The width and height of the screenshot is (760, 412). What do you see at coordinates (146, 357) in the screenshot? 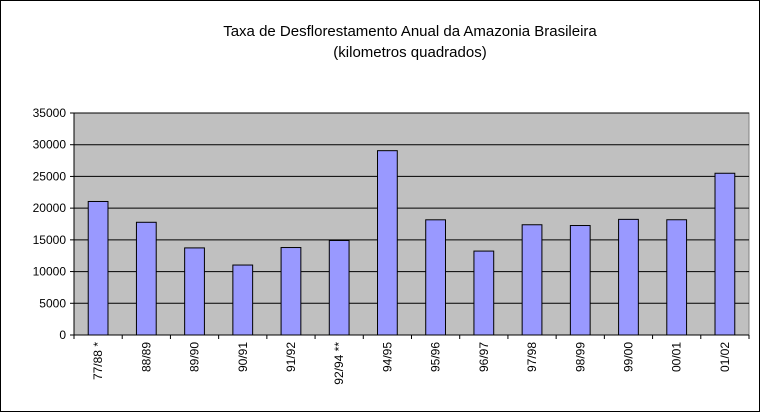
I see `x-tick-label: 88/89` at bounding box center [146, 357].